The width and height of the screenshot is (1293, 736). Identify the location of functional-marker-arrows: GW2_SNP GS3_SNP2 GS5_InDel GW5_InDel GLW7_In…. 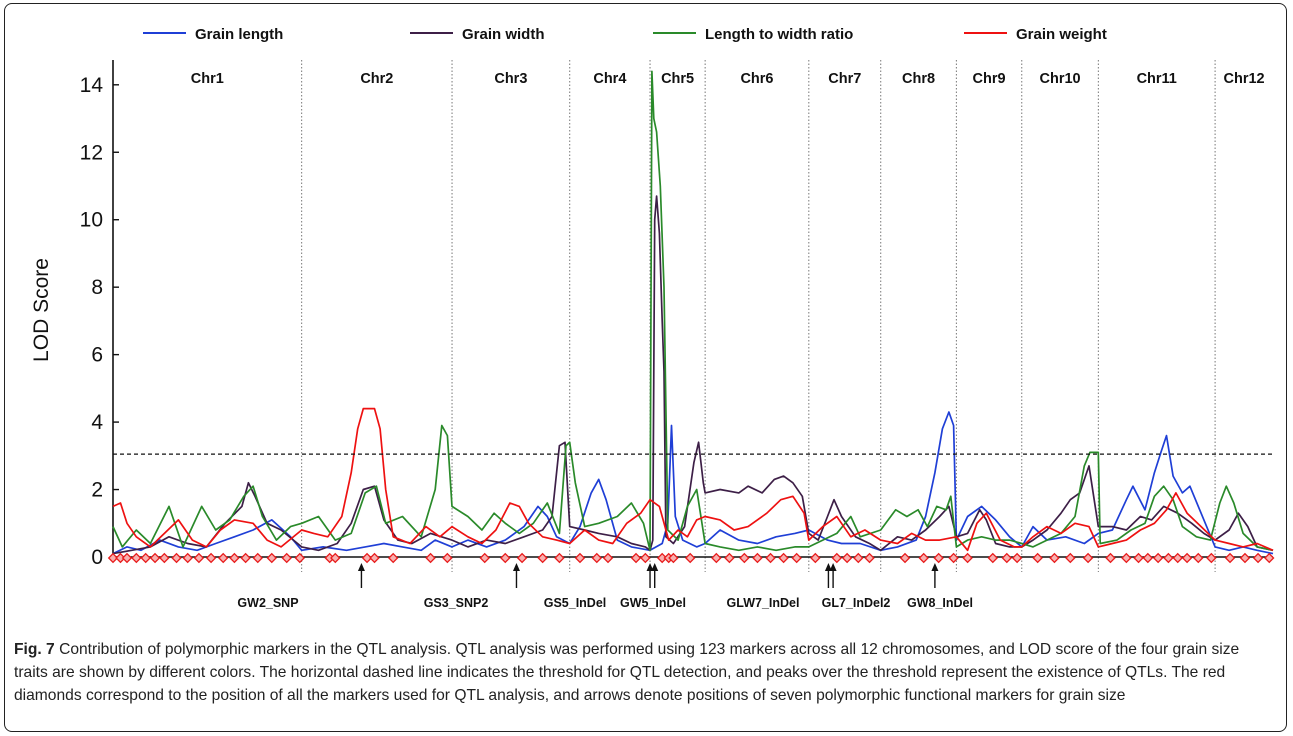
(605, 586).